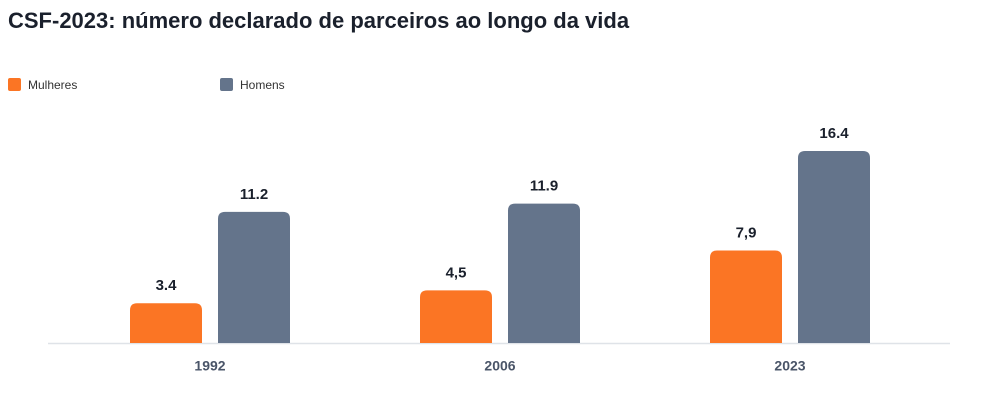  I want to click on value-label: 11.2, so click(254, 194).